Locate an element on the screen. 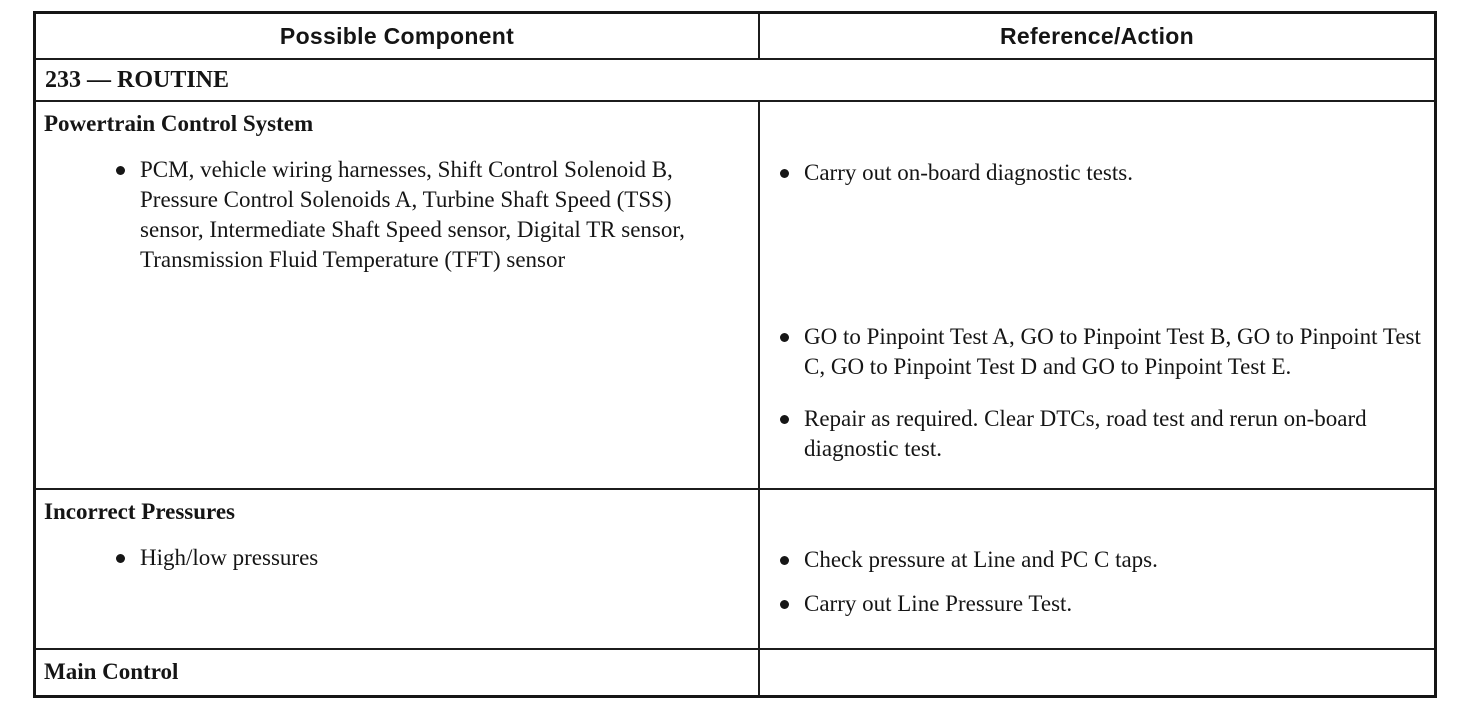  list-item: Check pressure at Line and PC C taps. is located at coordinates (1103, 560).